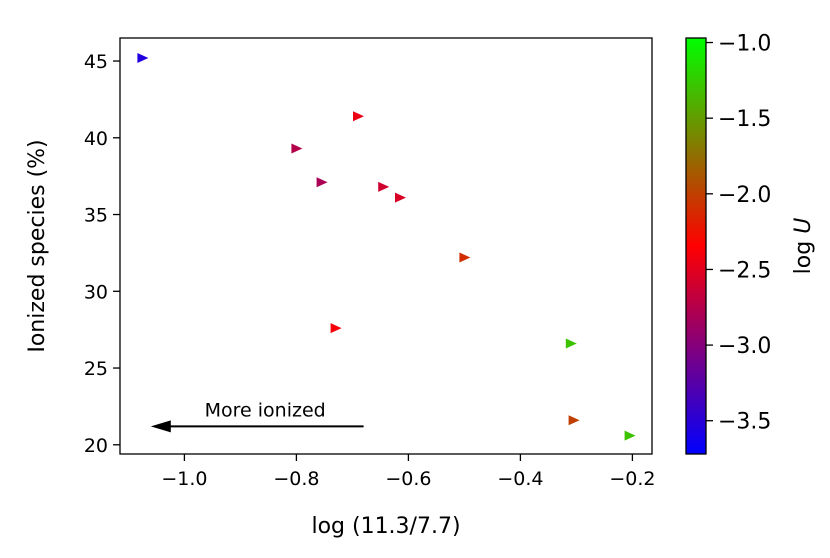 The height and width of the screenshot is (558, 830). Describe the element at coordinates (96, 62) in the screenshot. I see `y-tick-label: 45` at that location.